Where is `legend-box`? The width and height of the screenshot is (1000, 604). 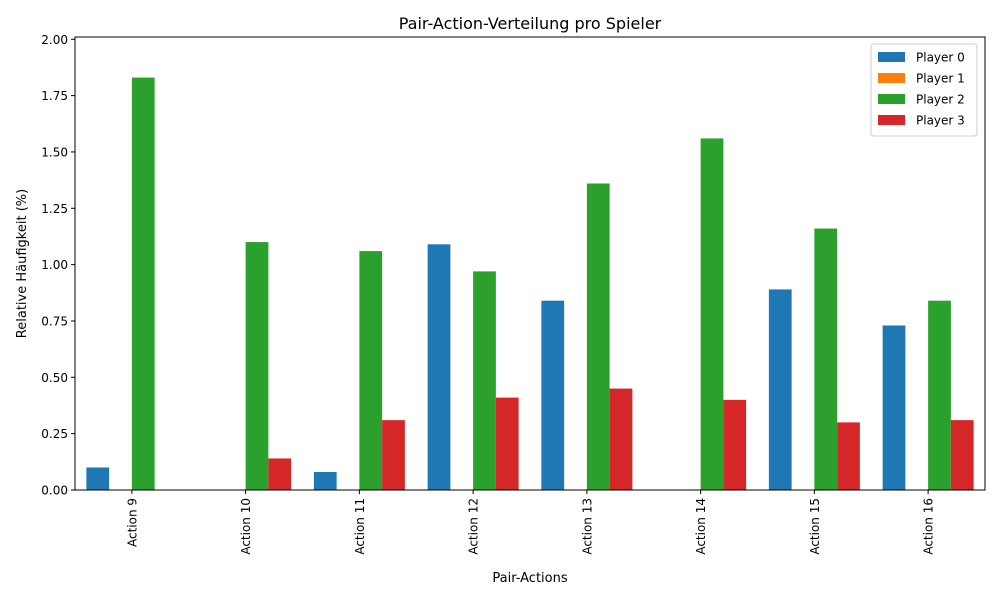 legend-box is located at coordinates (924, 90).